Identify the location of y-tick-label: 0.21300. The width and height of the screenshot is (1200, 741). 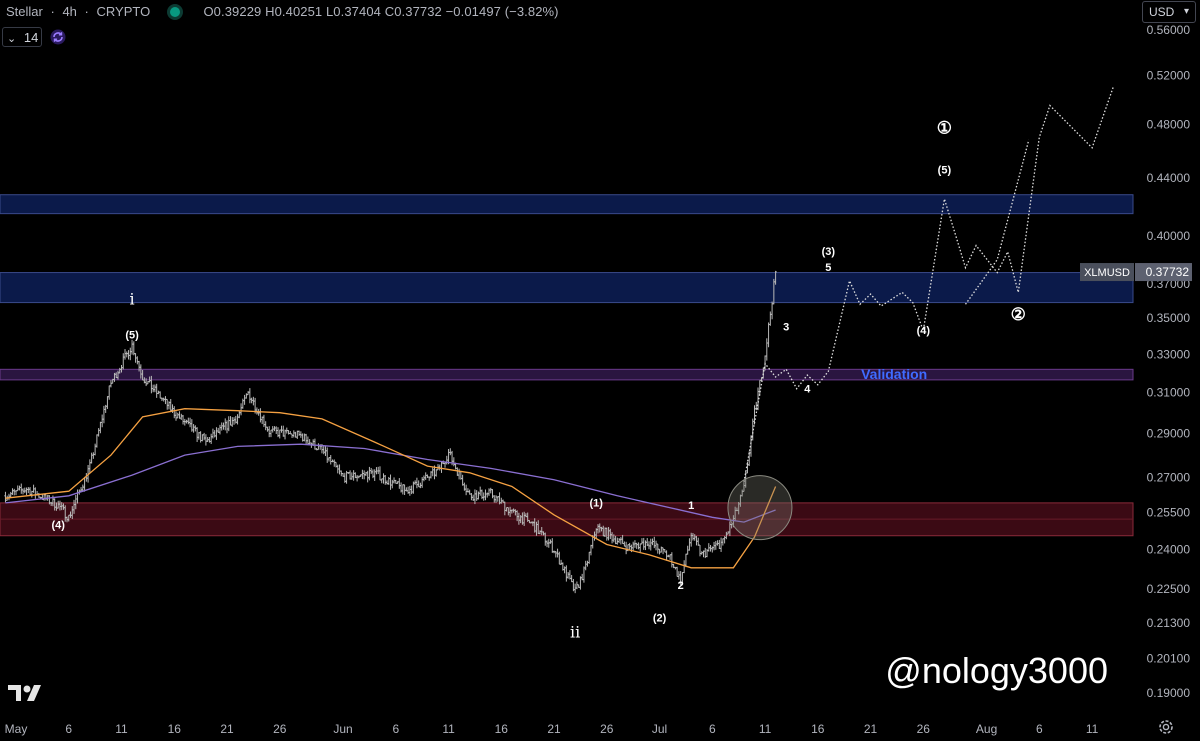
(1169, 623).